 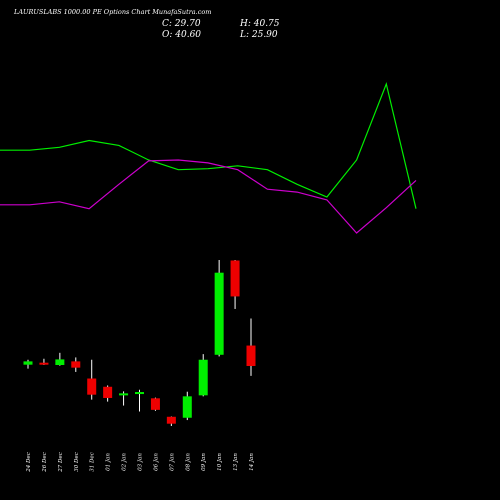 I want to click on x-tick-label: 02 Jan, so click(x=125, y=462).